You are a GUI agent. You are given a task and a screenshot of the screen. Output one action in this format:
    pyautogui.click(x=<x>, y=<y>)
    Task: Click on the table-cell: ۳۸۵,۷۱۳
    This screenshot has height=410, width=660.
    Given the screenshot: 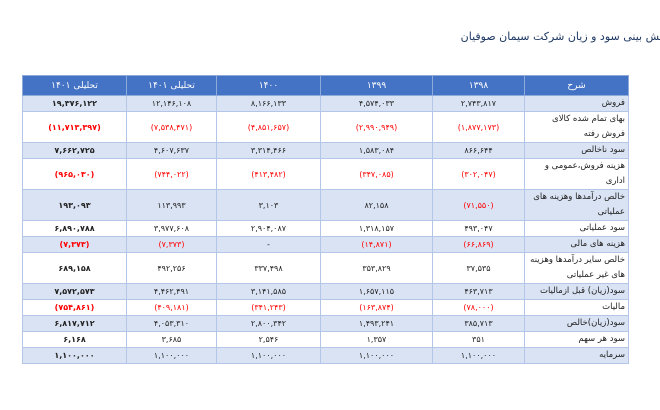 What is the action you would take?
    pyautogui.click(x=478, y=323)
    